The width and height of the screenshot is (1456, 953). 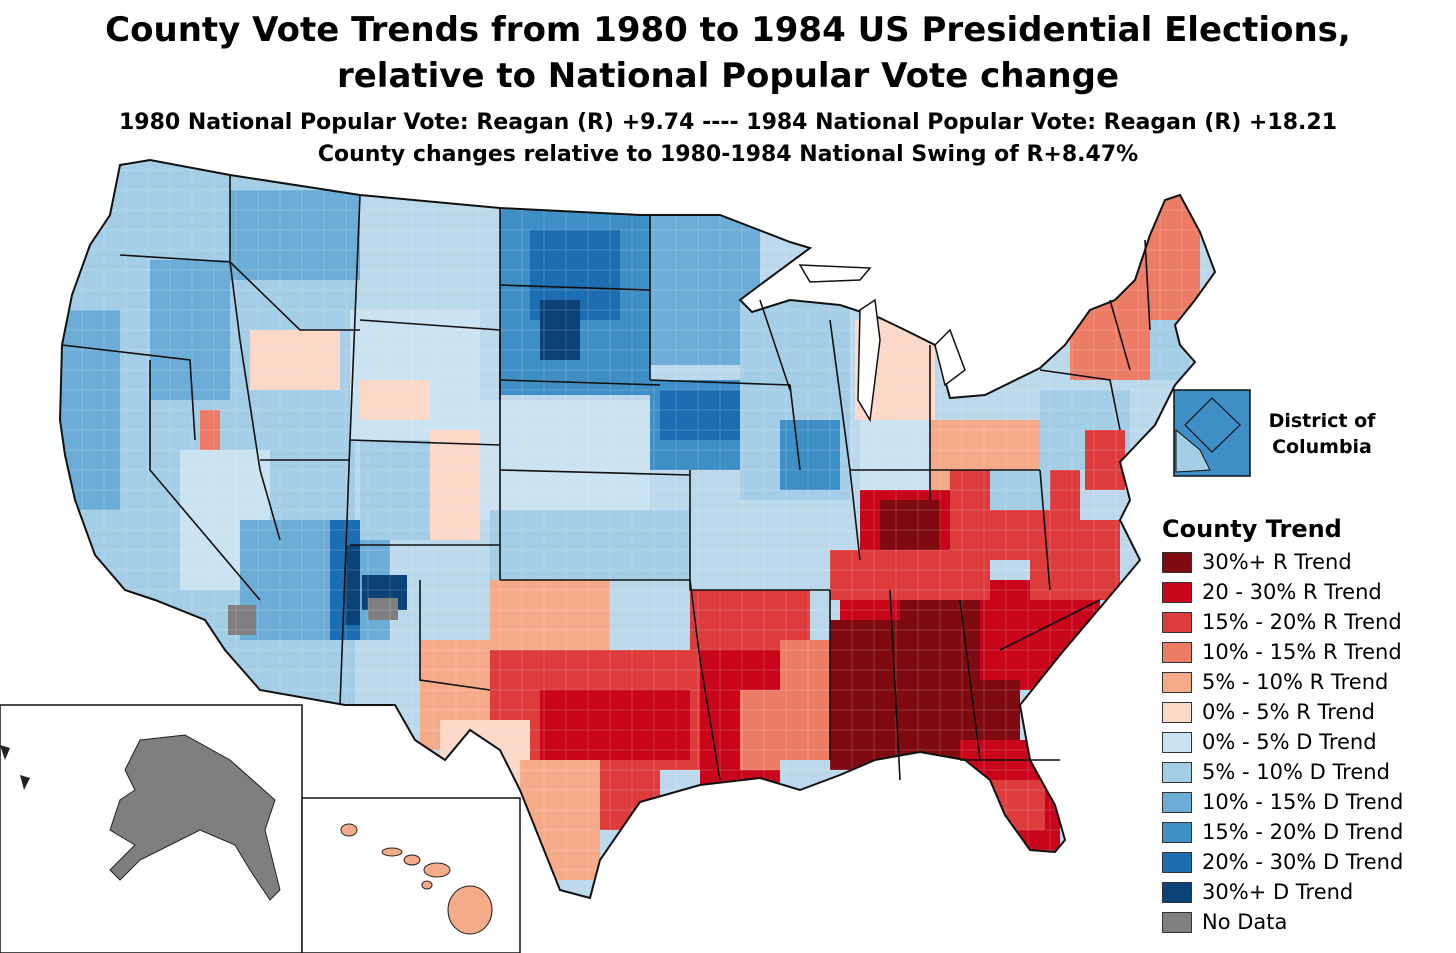 I want to click on legend-item: No Data, so click(x=1282, y=922).